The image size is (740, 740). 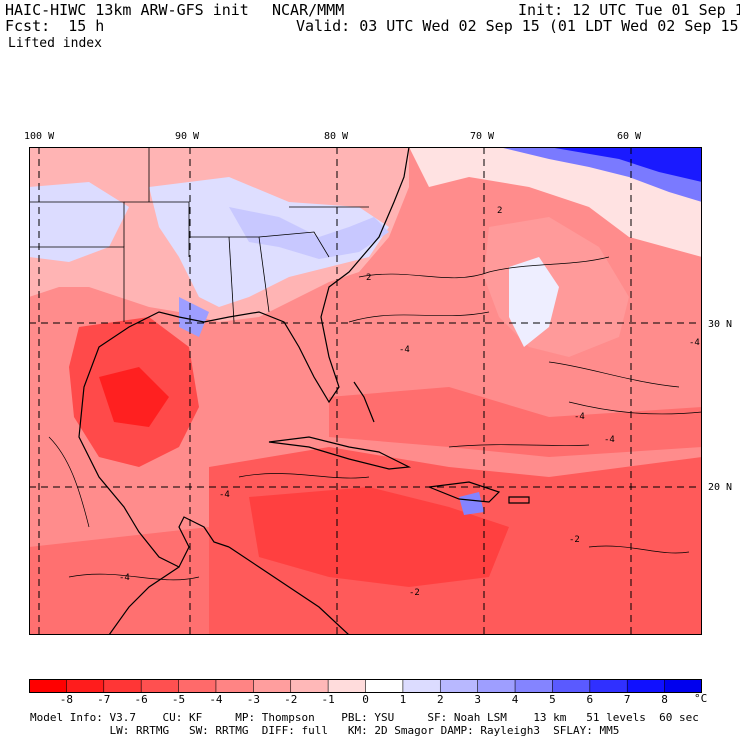 I want to click on colorbar-tick-label: -1, so click(x=328, y=699).